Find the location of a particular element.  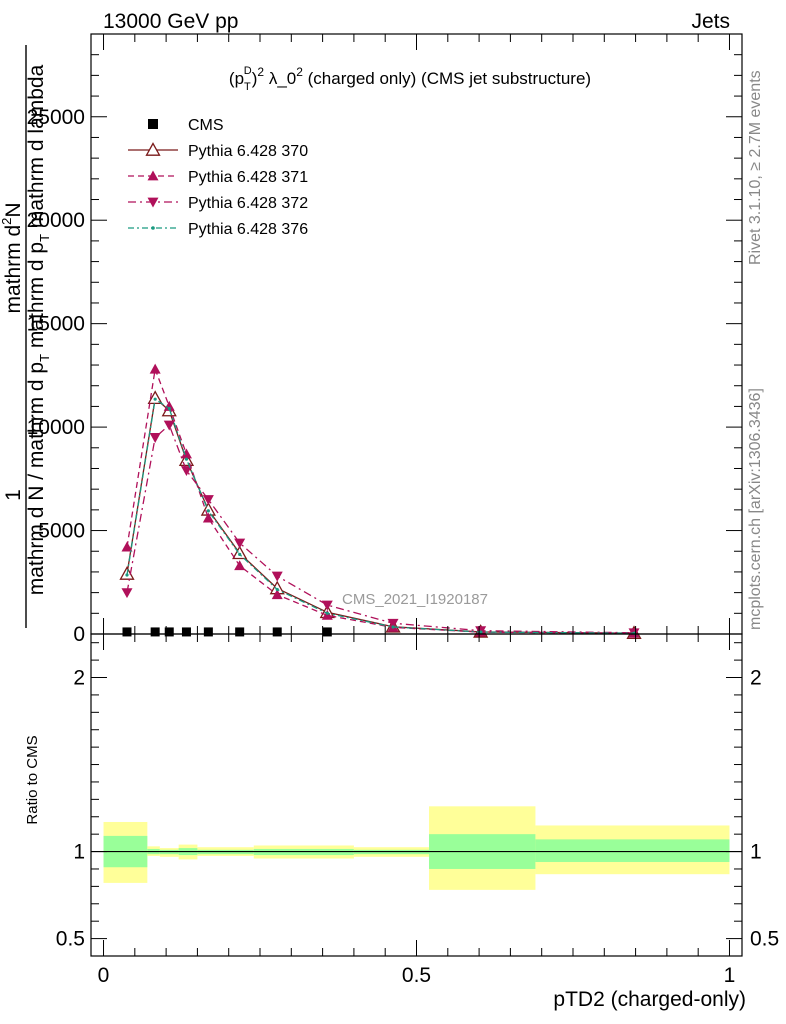

ratio-ytick-label-right: 2 is located at coordinates (756, 678).